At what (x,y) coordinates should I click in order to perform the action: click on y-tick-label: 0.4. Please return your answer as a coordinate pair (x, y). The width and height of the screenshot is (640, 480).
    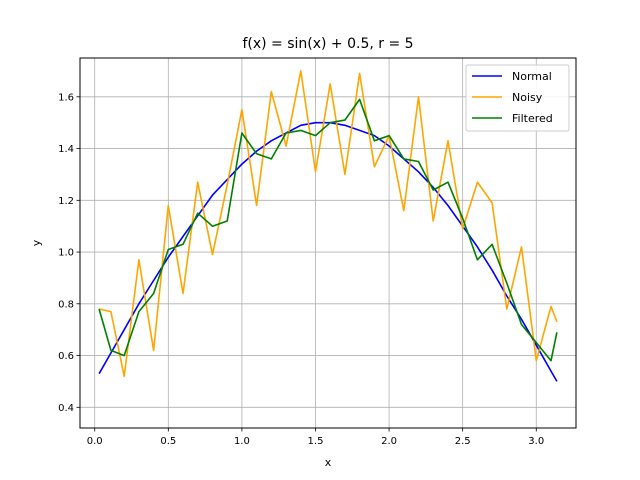
    Looking at the image, I should click on (66, 408).